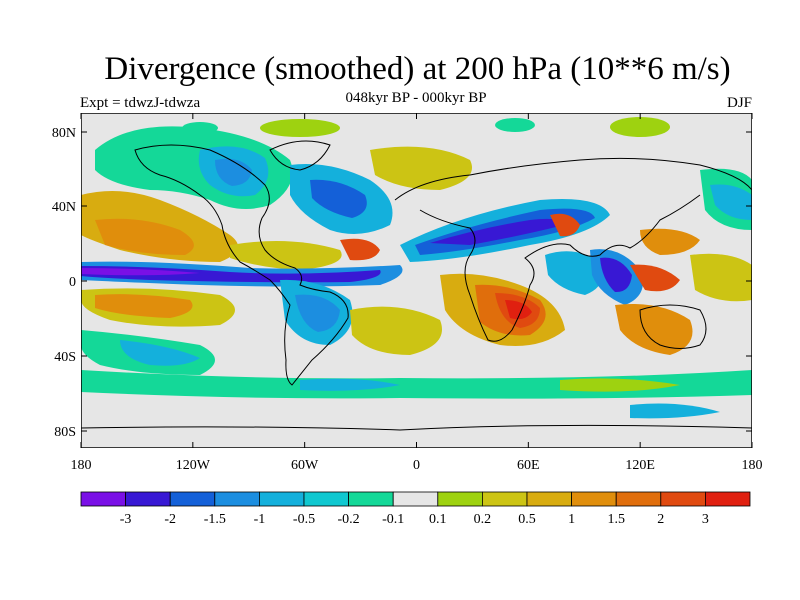 The height and width of the screenshot is (600, 800). What do you see at coordinates (415, 509) in the screenshot?
I see `colorbar: -3 -2 -1.5 -1 -0.5 -0.2 -0.1 0.1 0.2 0.5 1 1.5 2 3` at bounding box center [415, 509].